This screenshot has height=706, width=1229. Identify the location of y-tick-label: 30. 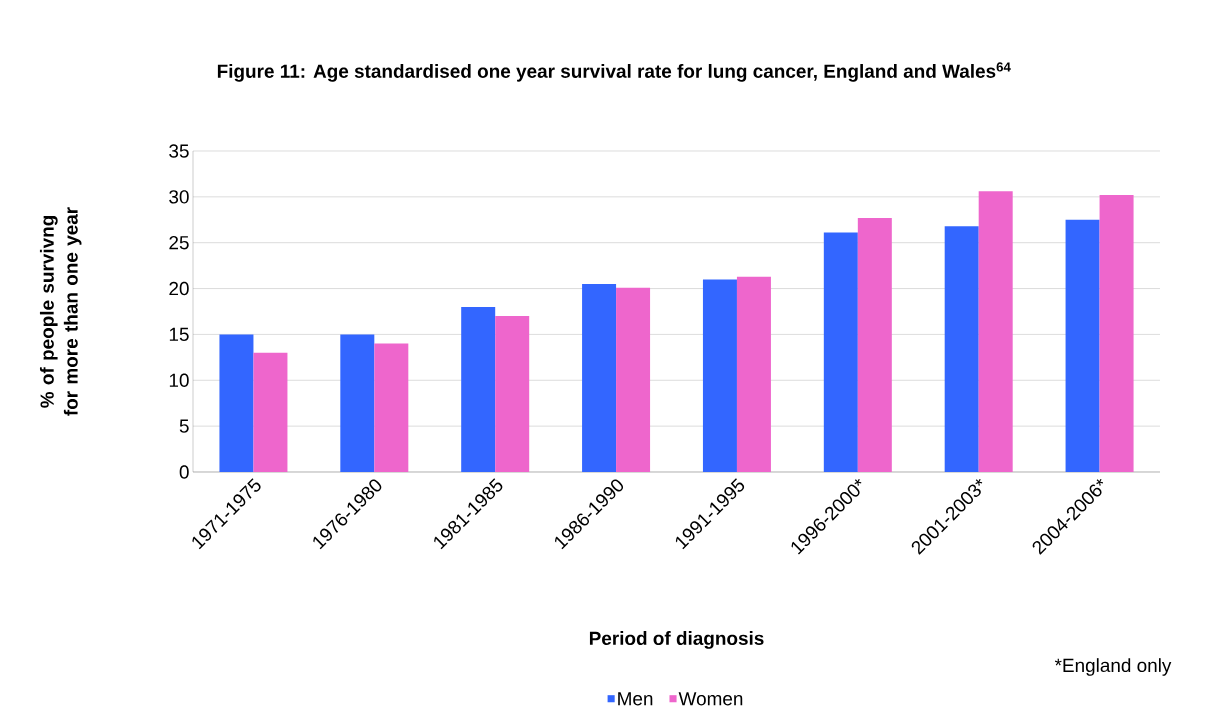
(179, 197).